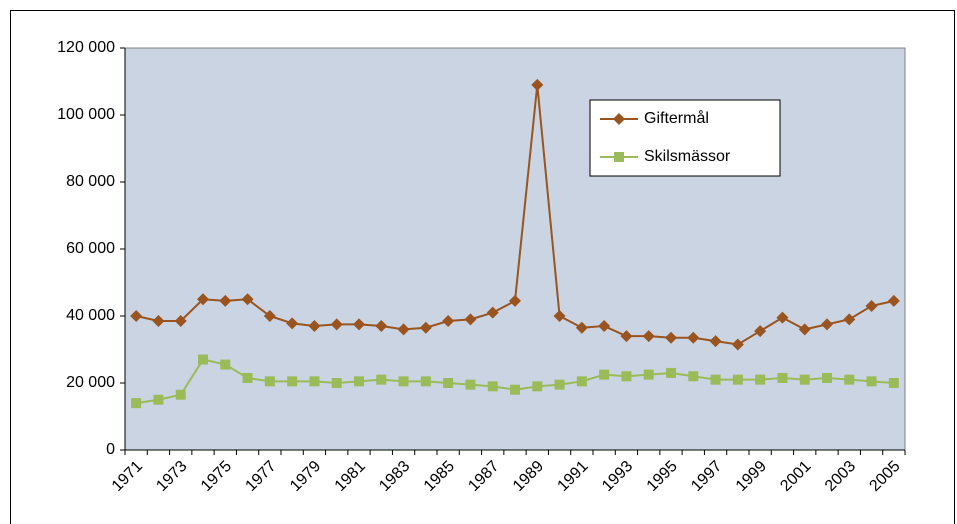  Describe the element at coordinates (90, 181) in the screenshot. I see `y-tick-label: 80 000` at that location.